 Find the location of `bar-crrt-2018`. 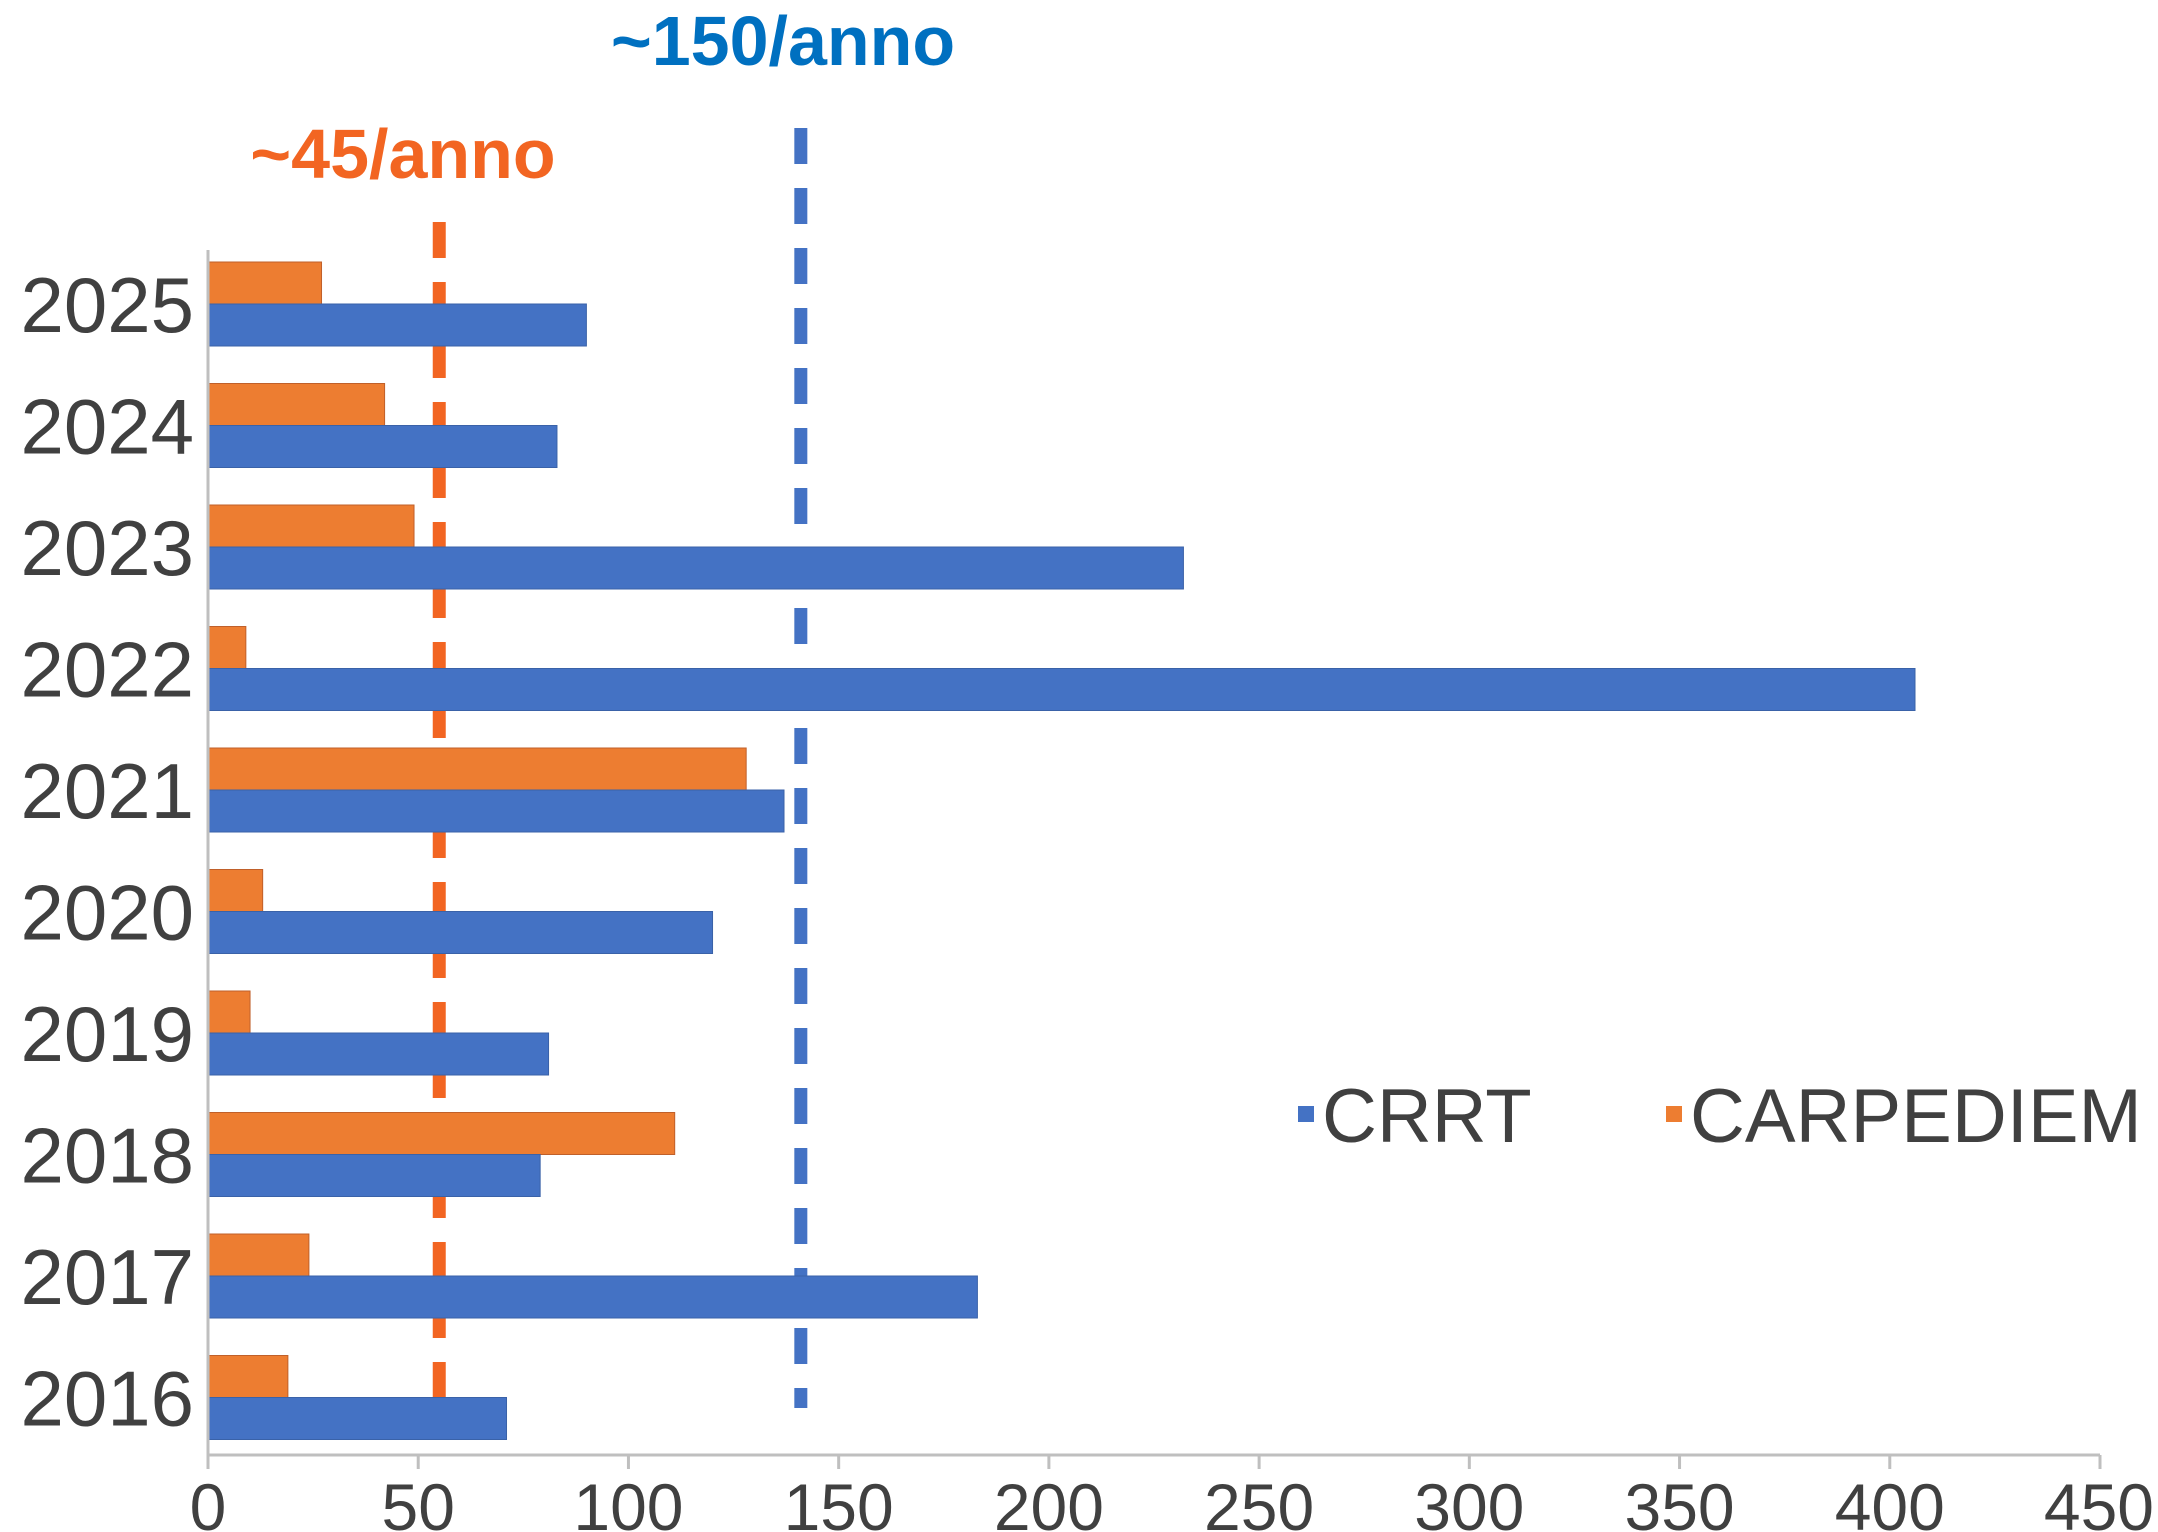

bar-crrt-2018 is located at coordinates (374, 1175).